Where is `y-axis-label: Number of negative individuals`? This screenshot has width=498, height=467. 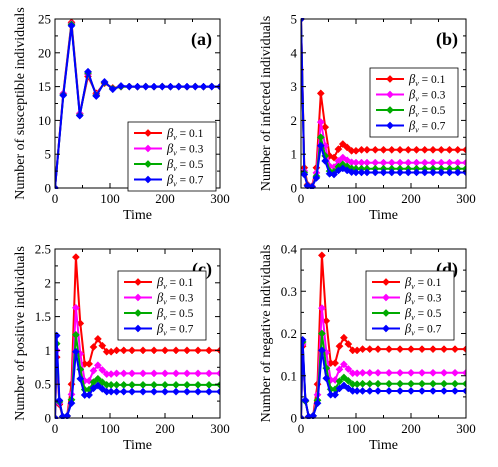
y-axis-label: Number of negative individuals is located at coordinates (266, 334).